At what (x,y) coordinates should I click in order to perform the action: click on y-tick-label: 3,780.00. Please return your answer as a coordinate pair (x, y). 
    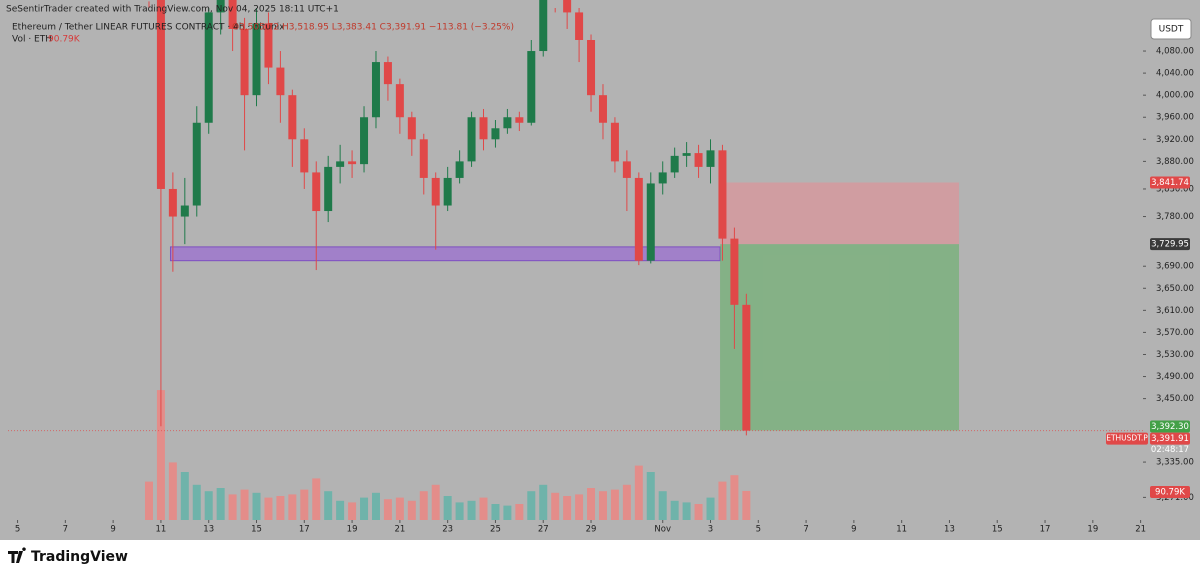
    Looking at the image, I should click on (1175, 217).